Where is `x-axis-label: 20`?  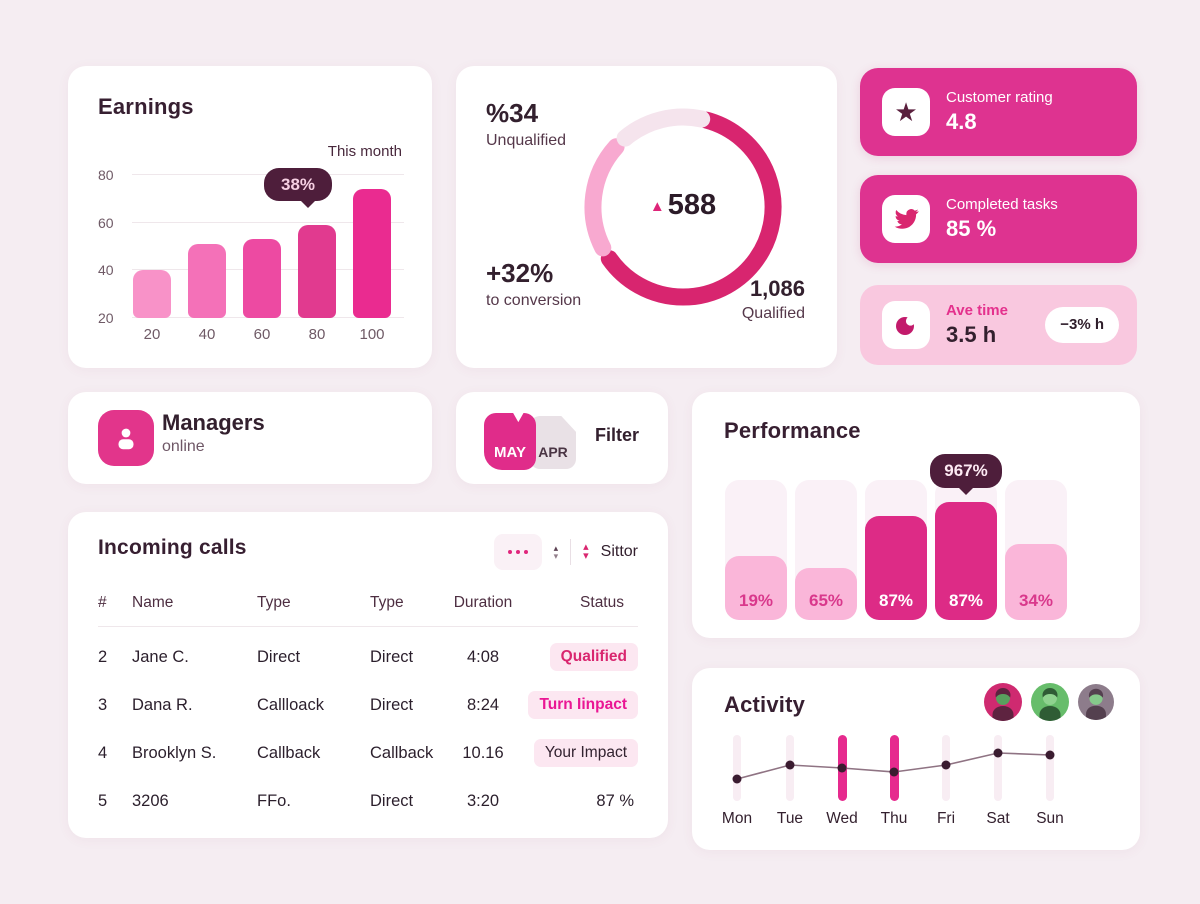 x-axis-label: 20 is located at coordinates (152, 334).